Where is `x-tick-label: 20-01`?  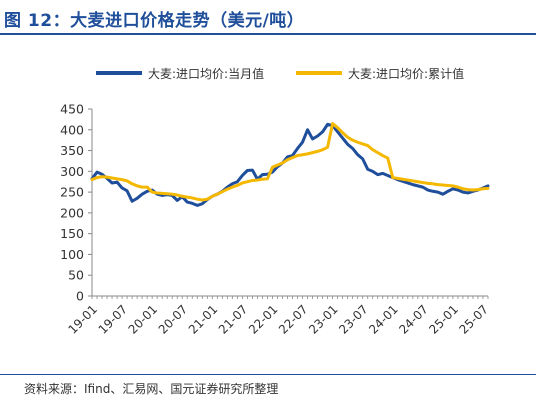 x-tick-label: 20-01 is located at coordinates (143, 319).